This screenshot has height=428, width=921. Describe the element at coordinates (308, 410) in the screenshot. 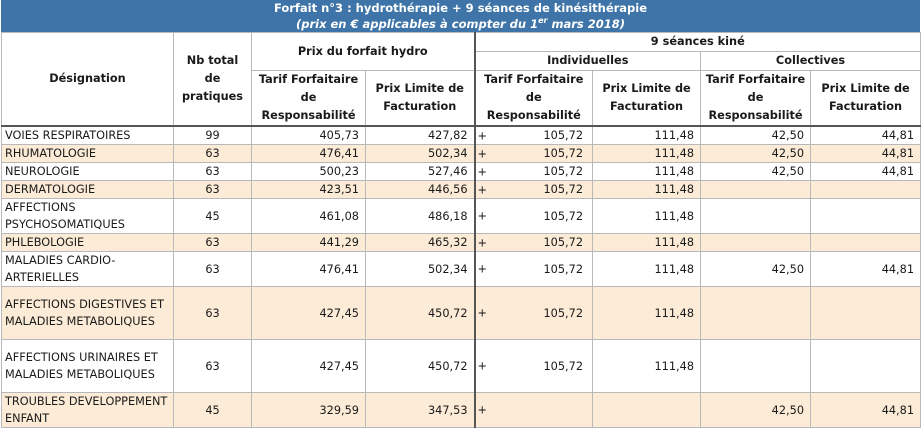

I see `cell-tarif-hydro: 329,59` at that location.